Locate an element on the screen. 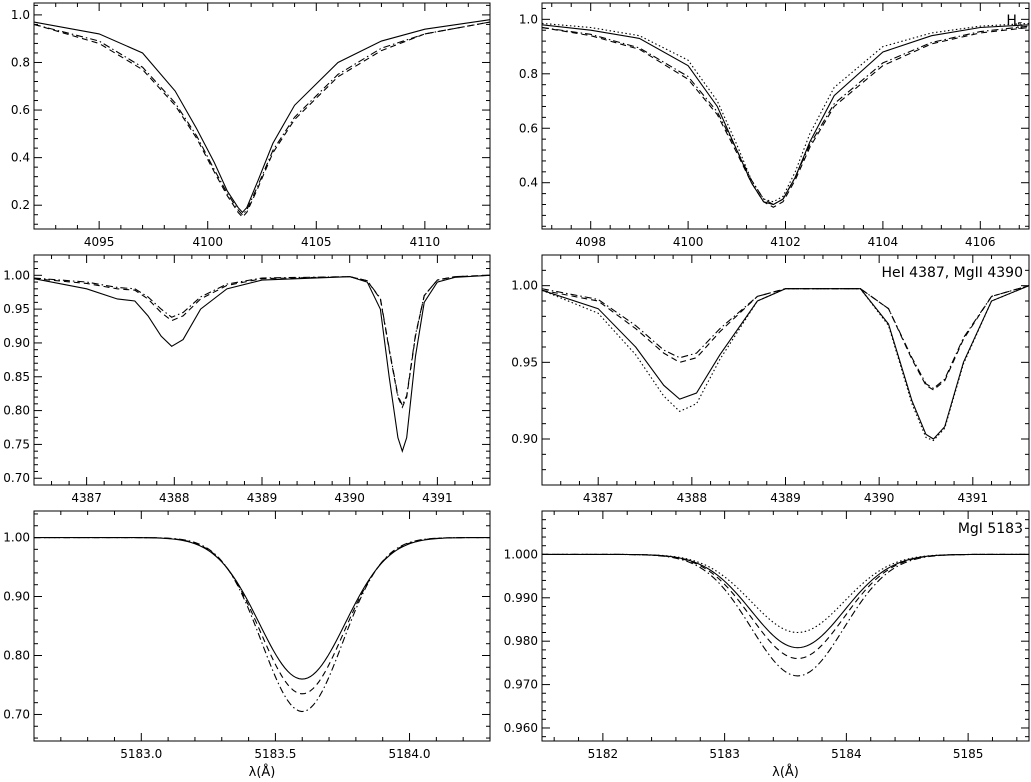 The image size is (1031, 782). x-tick-label: 5182 is located at coordinates (603, 754).